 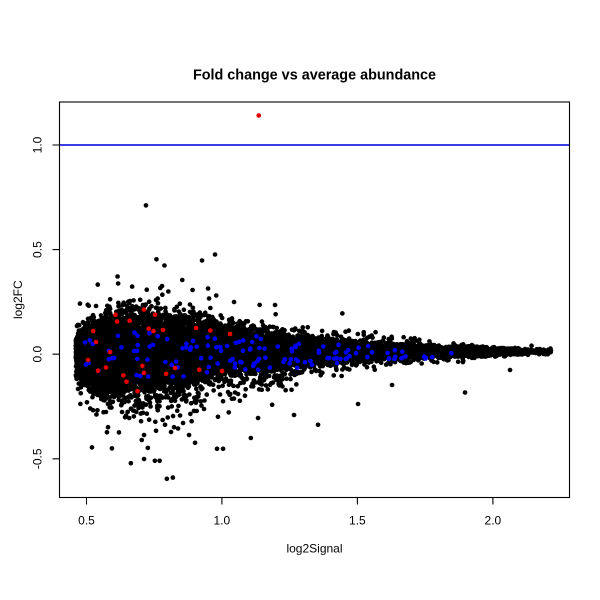 I want to click on svg-text: 0.0, so click(x=38, y=354).